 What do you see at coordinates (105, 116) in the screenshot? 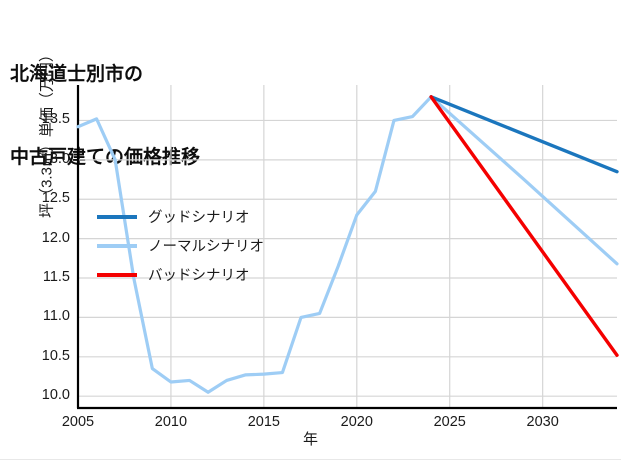
I see `chart-title: 北海道士別市の 中古戸建ての価格推移` at bounding box center [105, 116].